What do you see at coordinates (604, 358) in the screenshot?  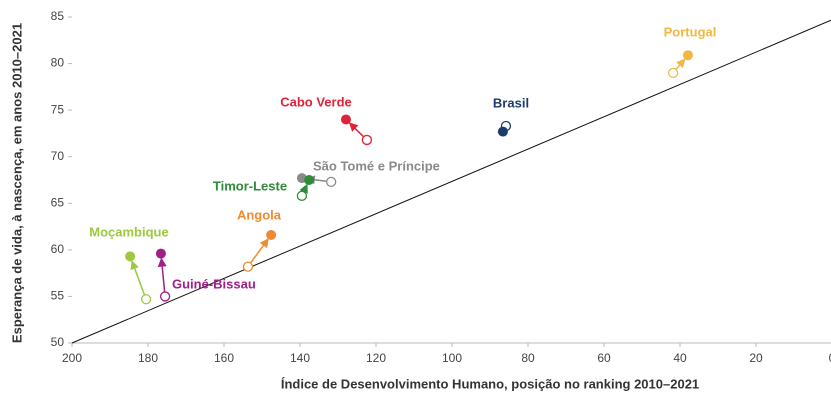 I see `x-tick-label: 60` at bounding box center [604, 358].